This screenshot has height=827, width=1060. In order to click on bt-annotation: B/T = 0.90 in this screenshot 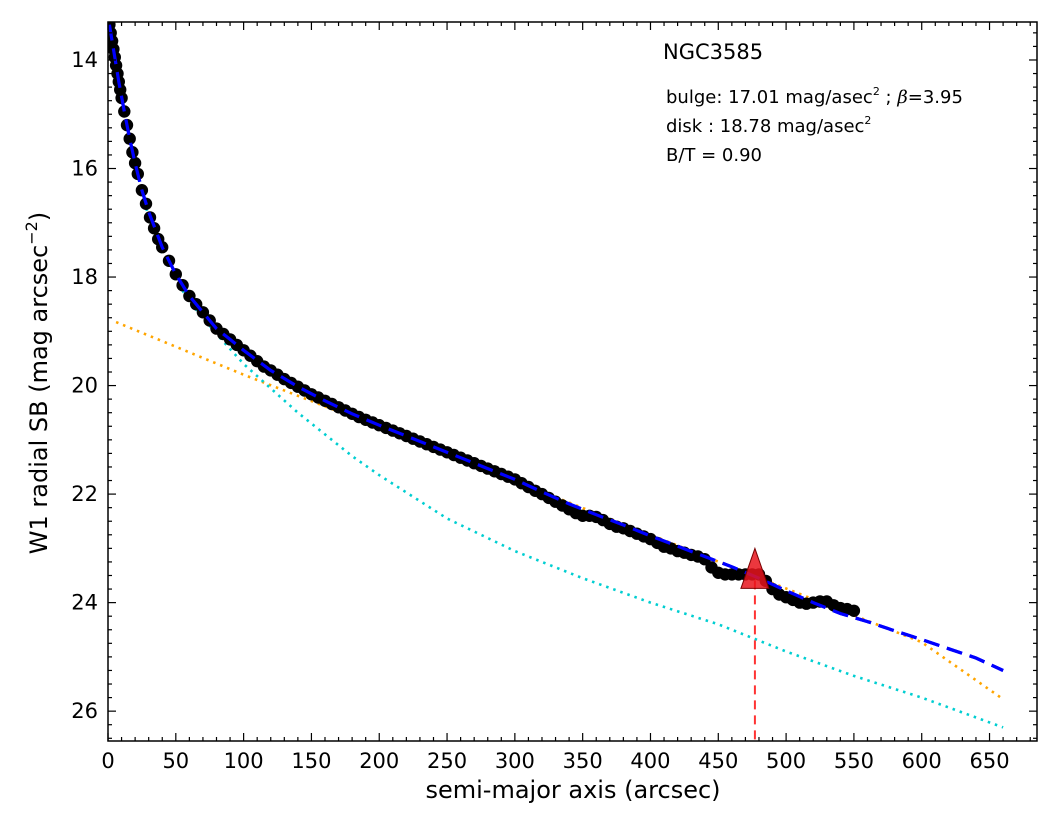, I will do `click(714, 155)`.